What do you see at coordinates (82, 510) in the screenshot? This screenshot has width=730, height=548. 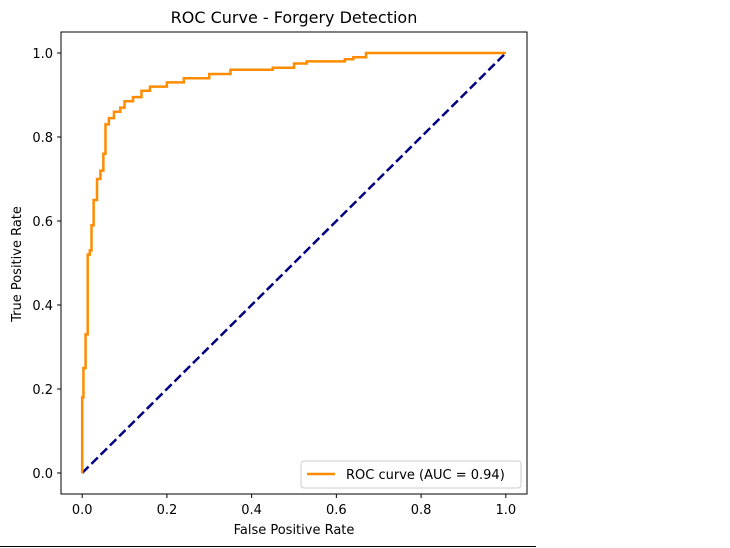 I see `x-tick-label: 0.0` at bounding box center [82, 510].